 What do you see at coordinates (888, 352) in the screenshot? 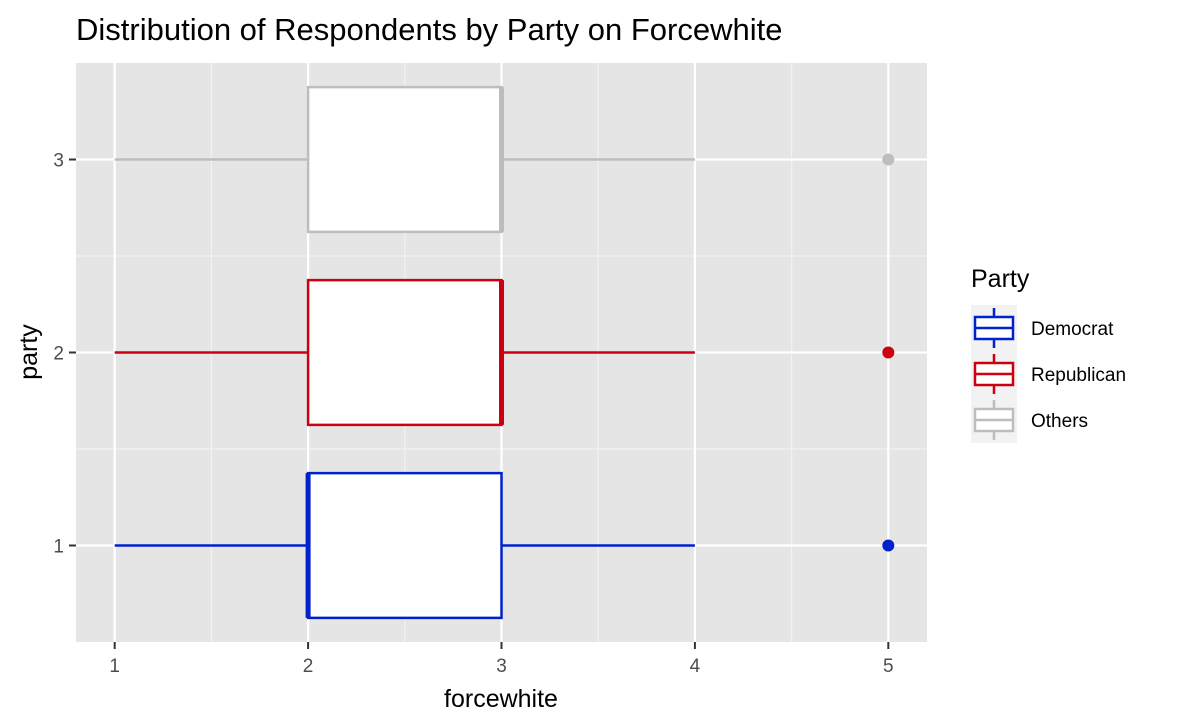
I see `outlier-point-republican` at bounding box center [888, 352].